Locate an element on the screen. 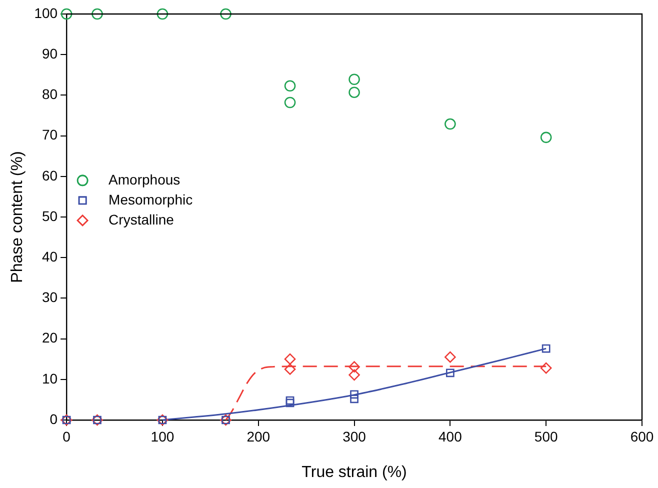 The width and height of the screenshot is (658, 488). legend-label: Crystalline is located at coordinates (141, 219).